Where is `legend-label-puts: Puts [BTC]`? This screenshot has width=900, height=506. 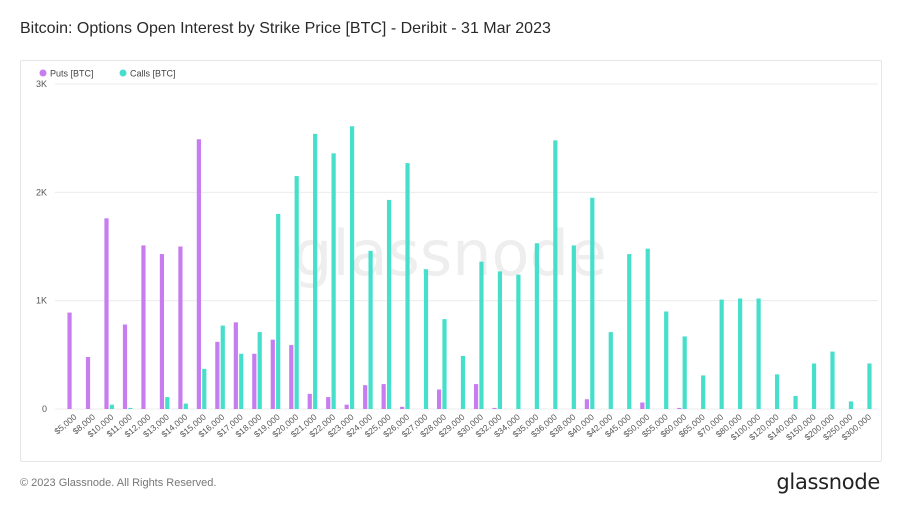
legend-label-puts: Puts [BTC] is located at coordinates (72, 74).